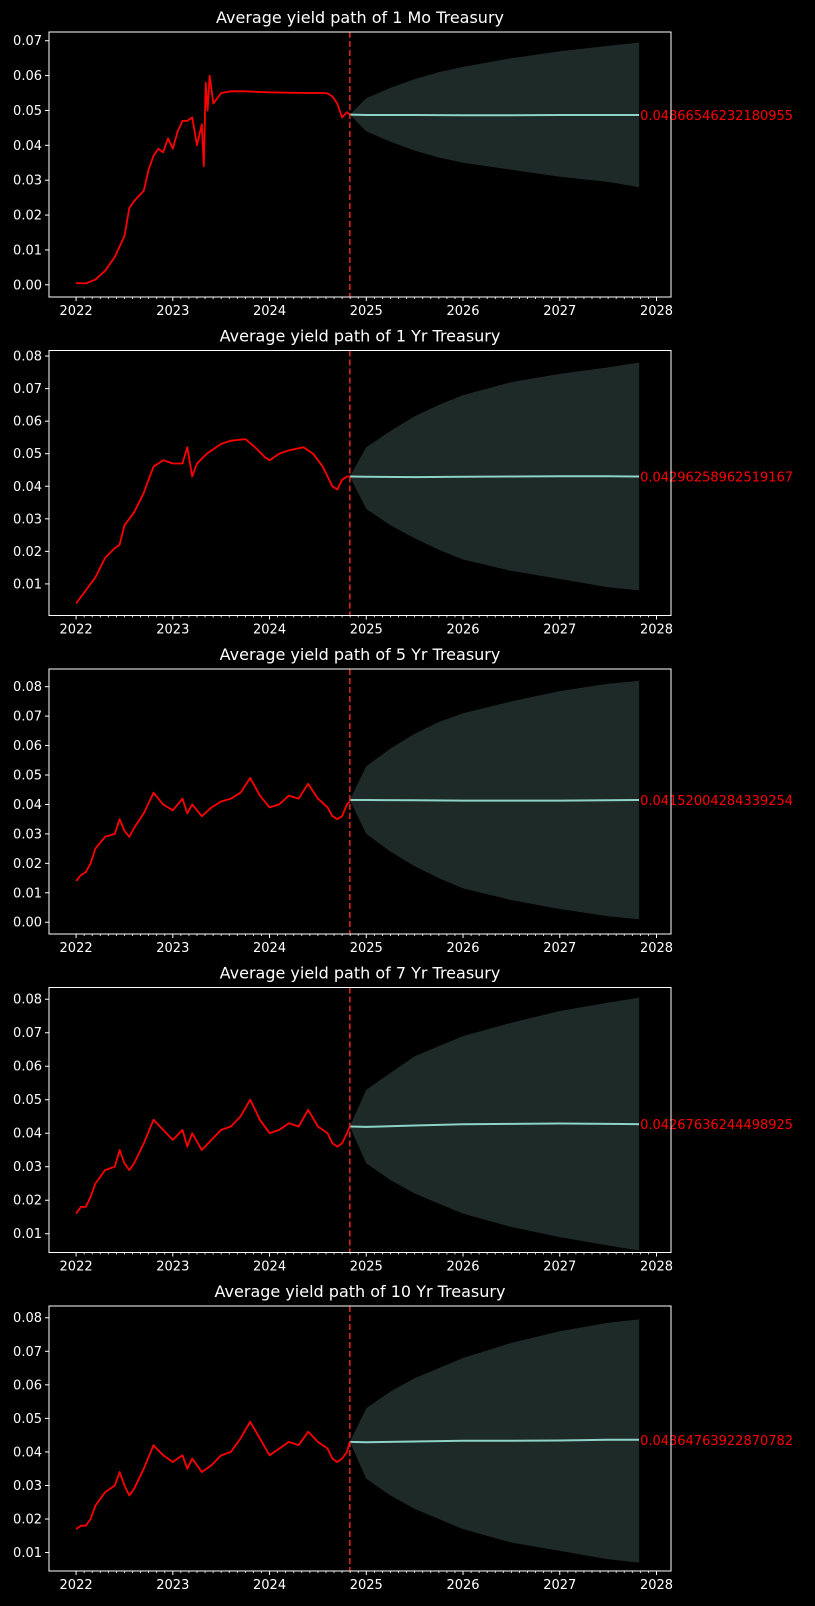 The height and width of the screenshot is (1606, 815). Describe the element at coordinates (716, 1125) in the screenshot. I see `end-value-label: 0.04267636244498925` at that location.